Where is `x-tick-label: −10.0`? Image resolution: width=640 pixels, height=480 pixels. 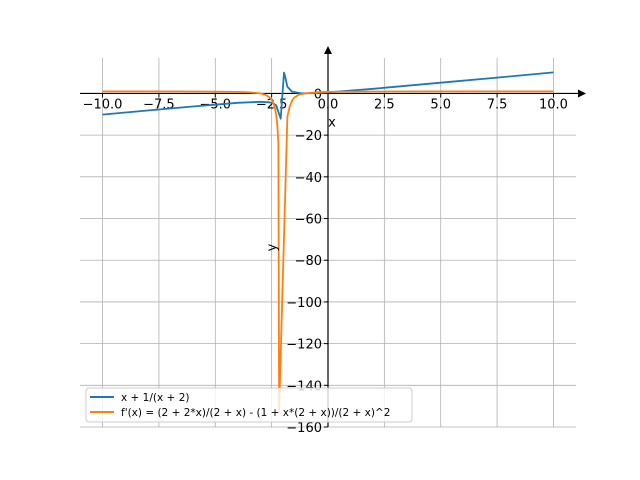 x-tick-label: −10.0 is located at coordinates (103, 104).